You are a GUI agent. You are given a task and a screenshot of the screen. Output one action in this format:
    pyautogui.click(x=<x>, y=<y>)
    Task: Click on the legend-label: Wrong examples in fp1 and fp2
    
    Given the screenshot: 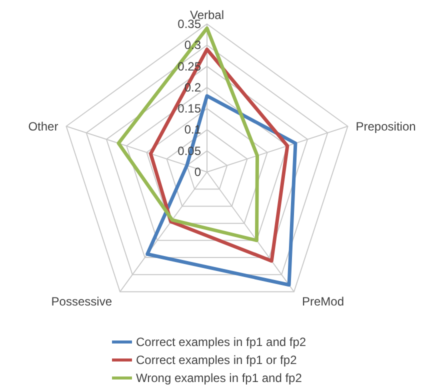 What is the action you would take?
    pyautogui.click(x=219, y=378)
    